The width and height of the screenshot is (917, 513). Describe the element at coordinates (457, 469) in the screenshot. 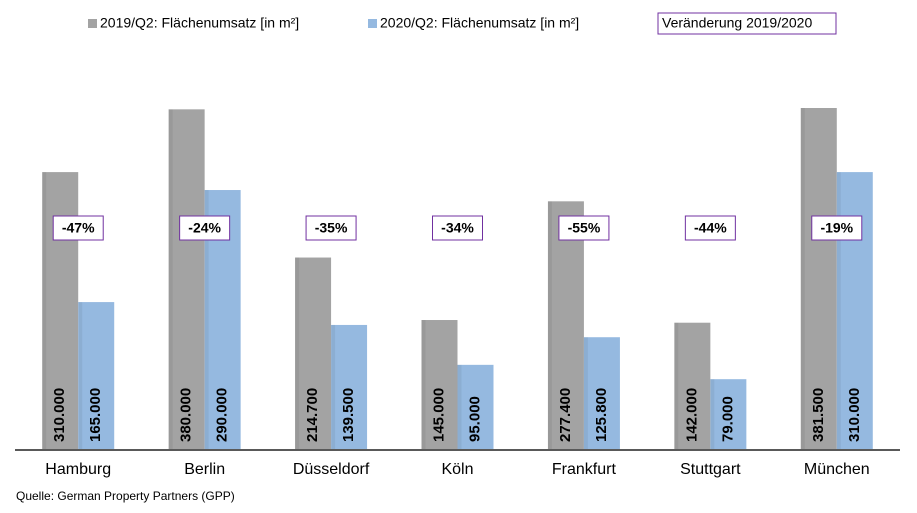

I see `x-tick-label: Köln` at that location.